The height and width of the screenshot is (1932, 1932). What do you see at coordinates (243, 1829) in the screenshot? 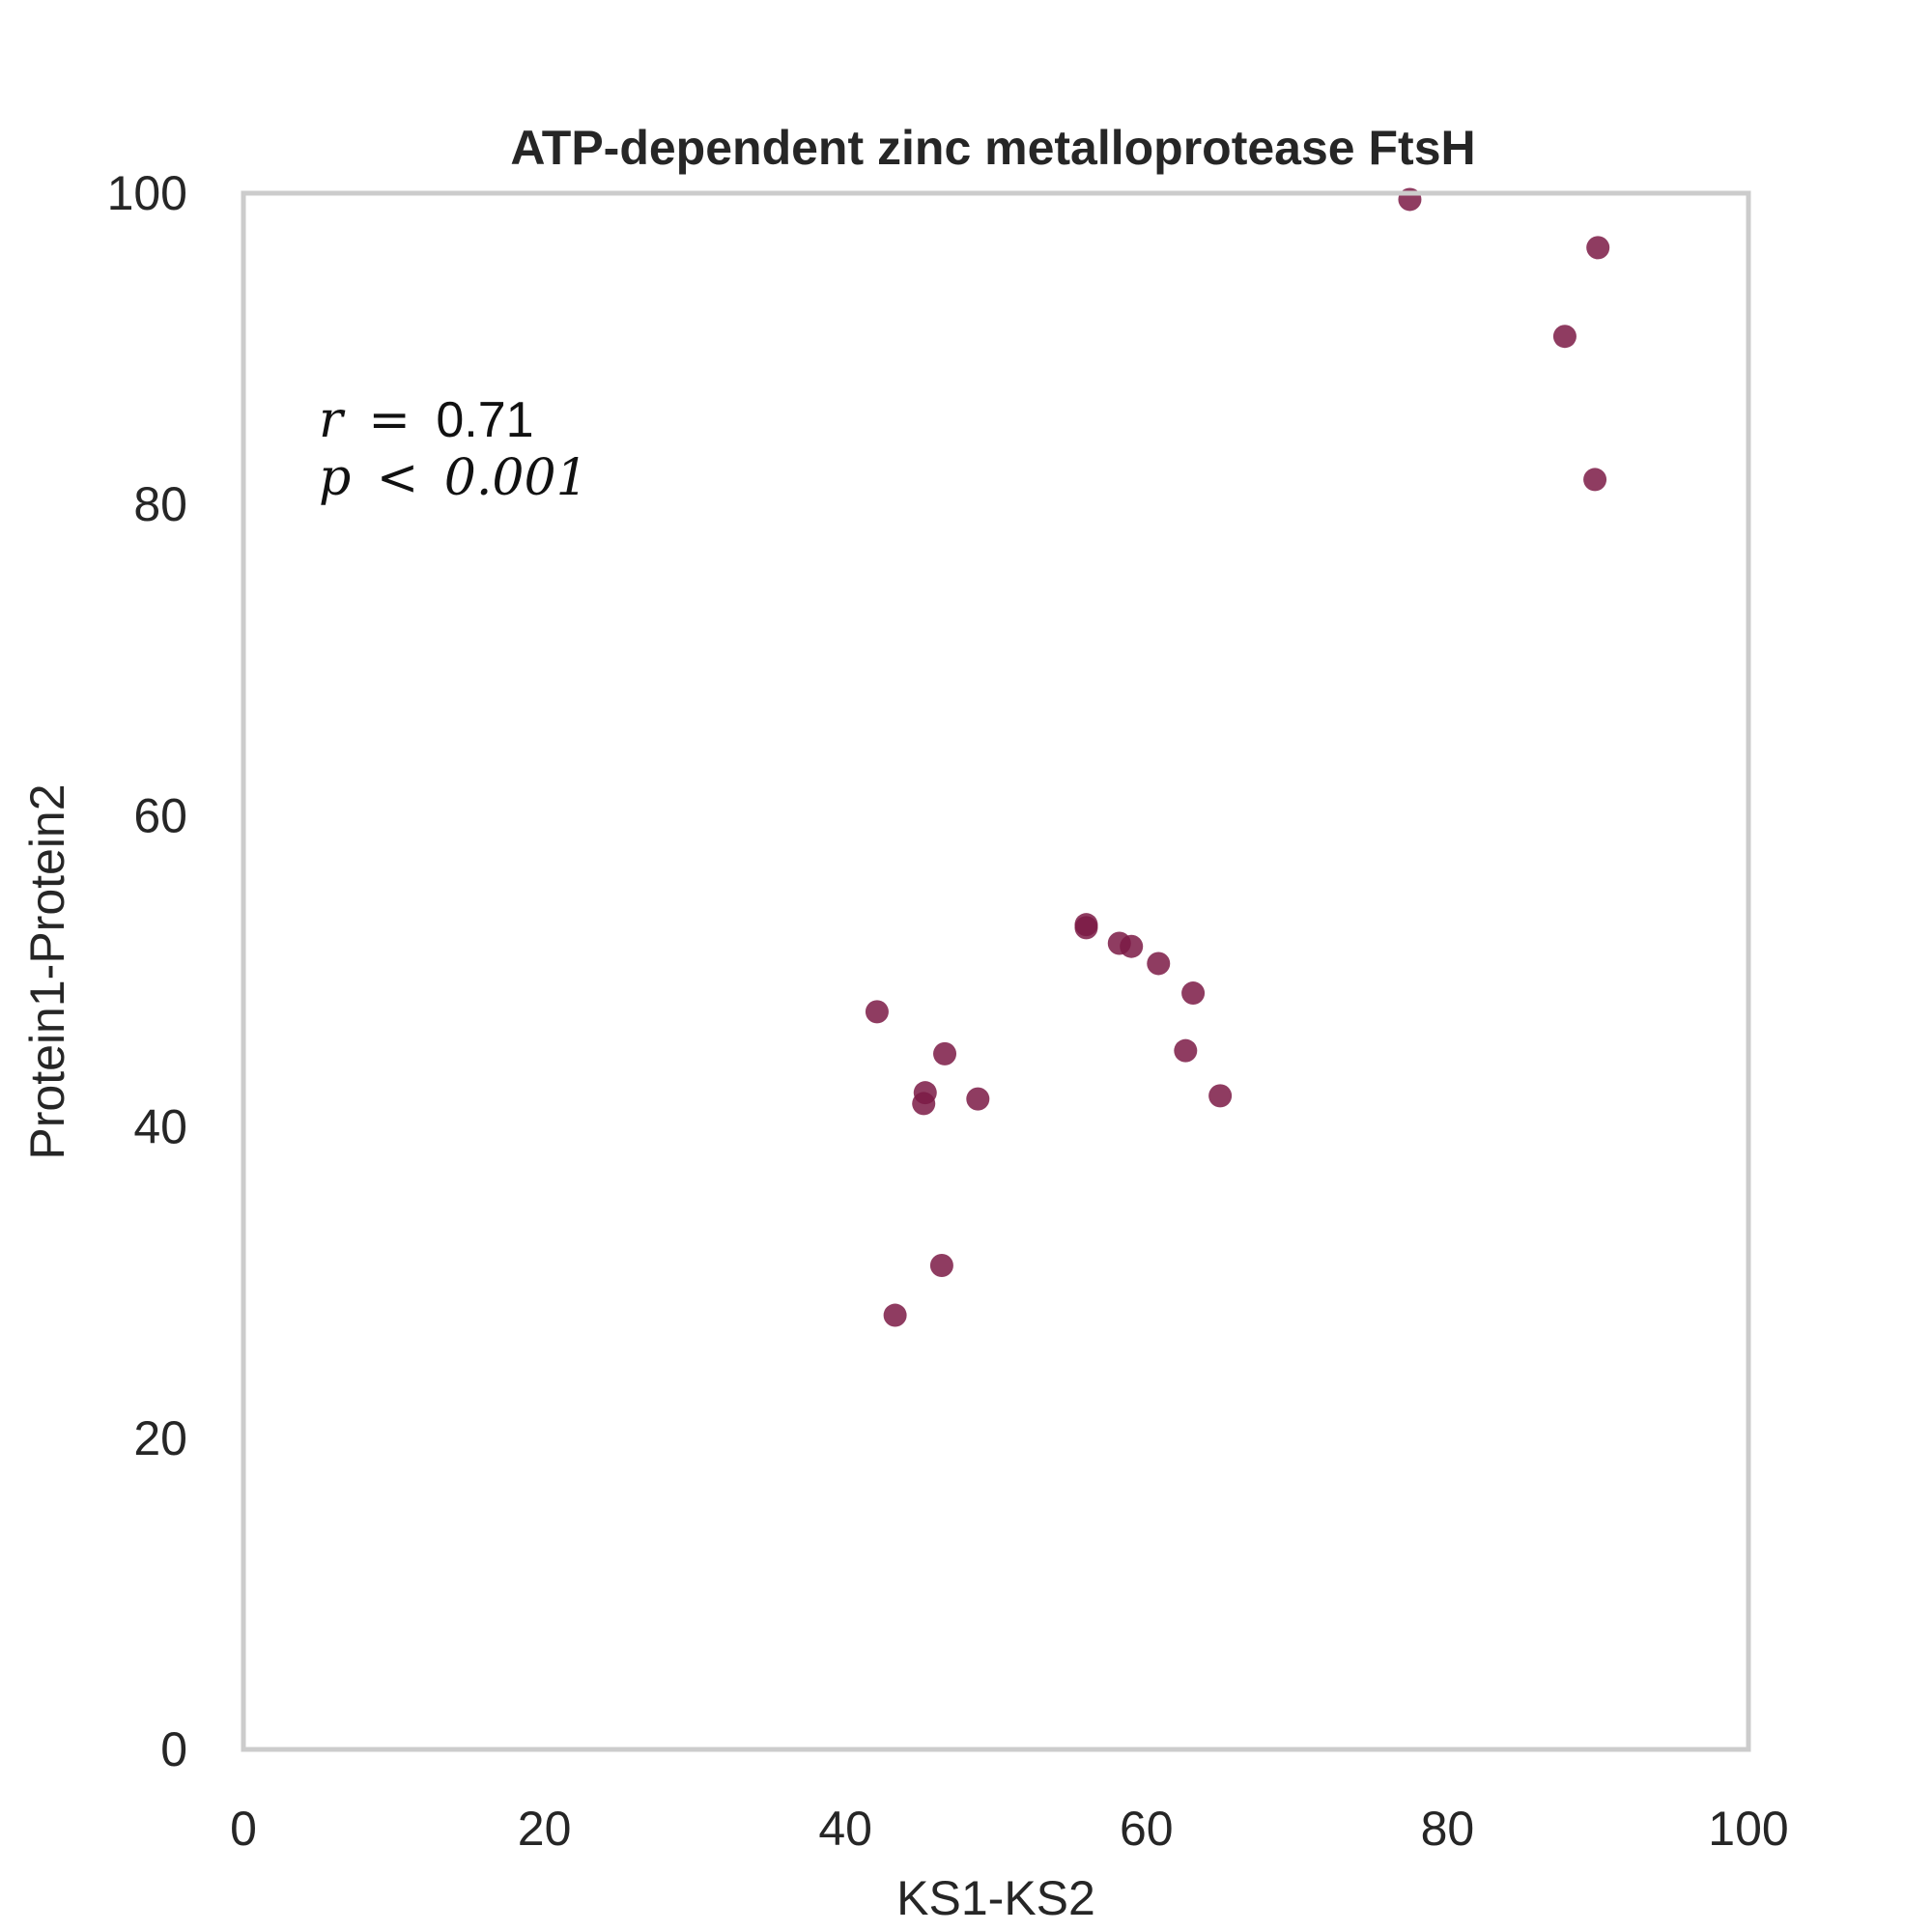
I see `x-tick-label: 0` at bounding box center [243, 1829].